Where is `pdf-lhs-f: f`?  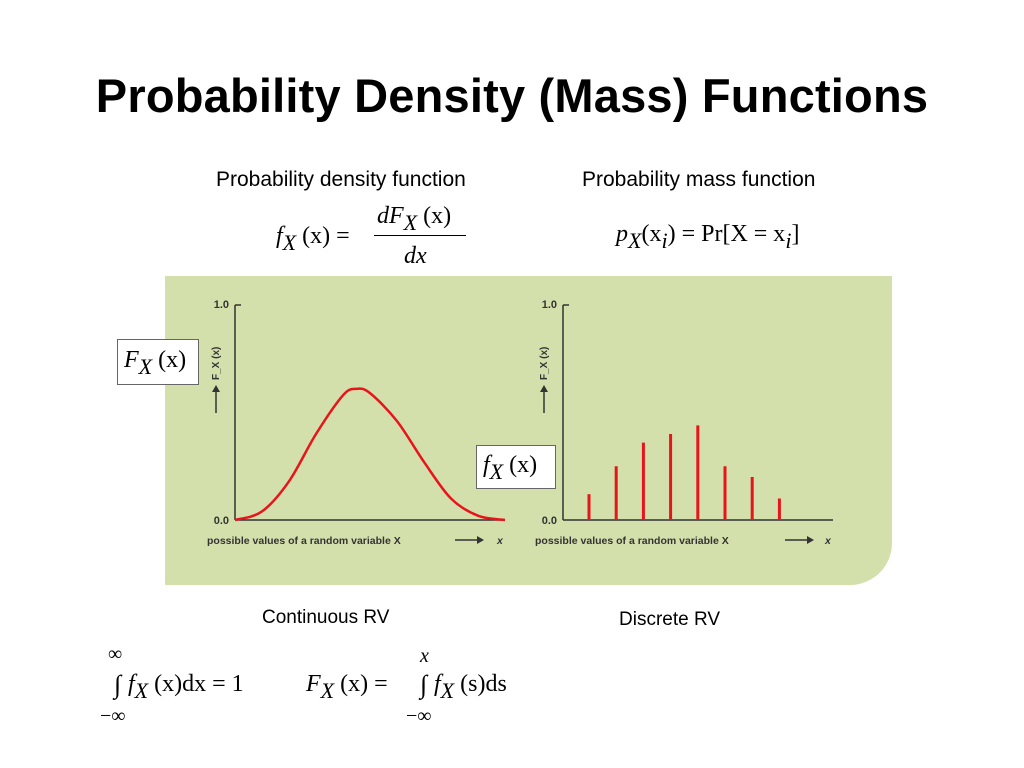
pdf-lhs-f: f is located at coordinates (279, 236).